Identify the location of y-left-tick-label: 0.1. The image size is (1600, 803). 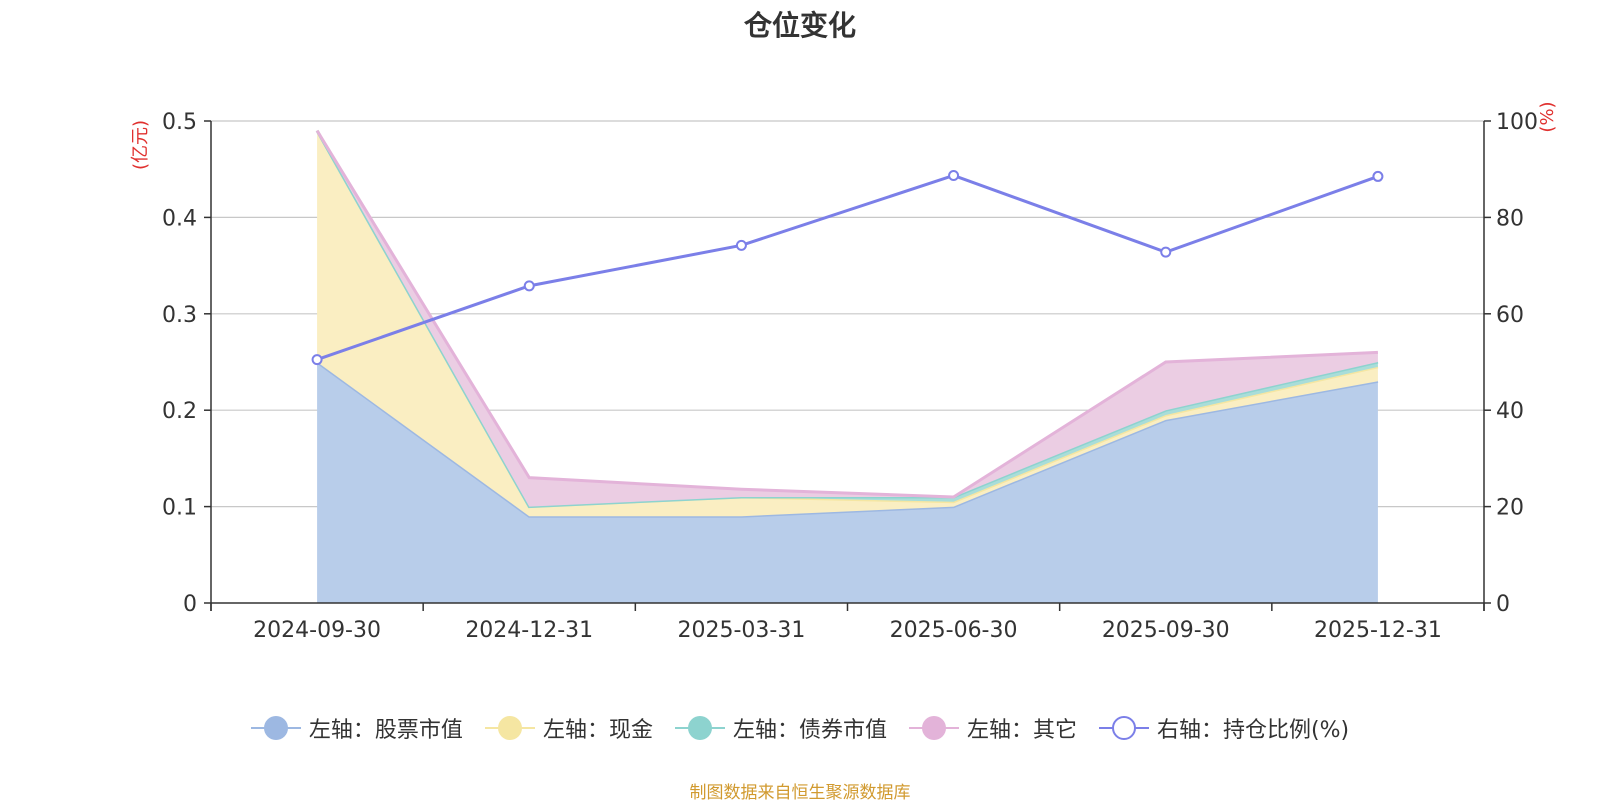
(179, 508).